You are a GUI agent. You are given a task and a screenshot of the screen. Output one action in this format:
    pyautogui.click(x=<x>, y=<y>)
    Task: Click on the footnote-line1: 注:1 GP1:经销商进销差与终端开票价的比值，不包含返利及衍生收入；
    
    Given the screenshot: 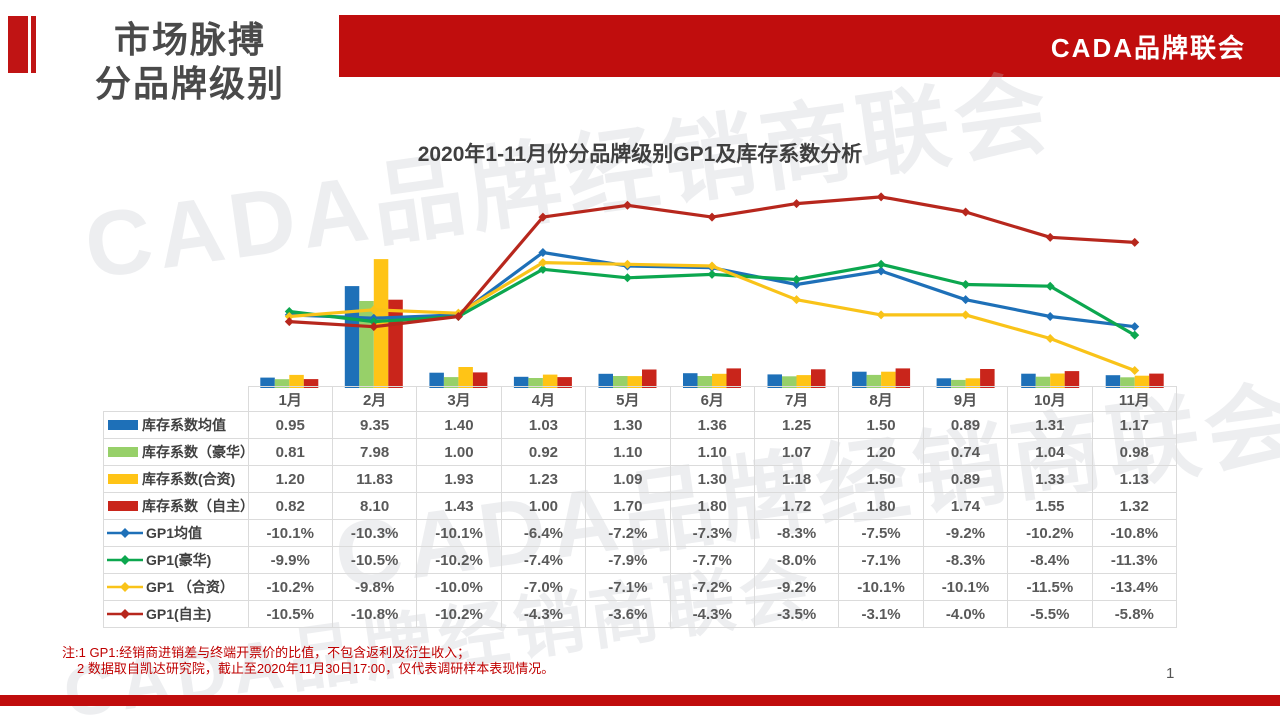 What is the action you would take?
    pyautogui.click(x=266, y=652)
    